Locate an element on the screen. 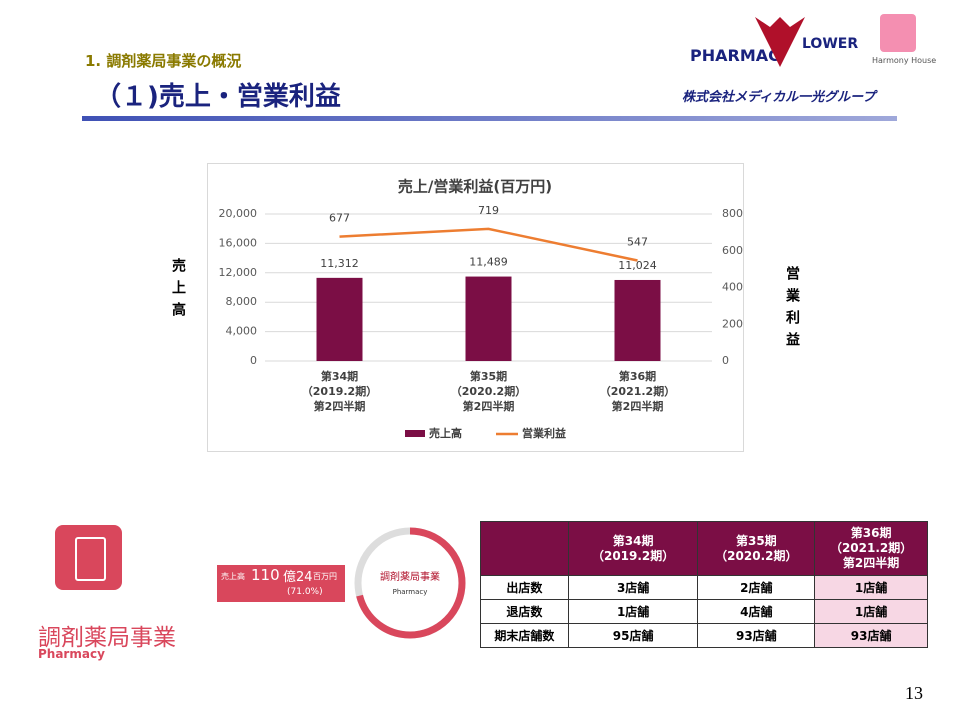 Image resolution: width=960 pixels, height=720 pixels. sales-callout: 売上高 110 億24 百万円 (71.0%) is located at coordinates (281, 583).